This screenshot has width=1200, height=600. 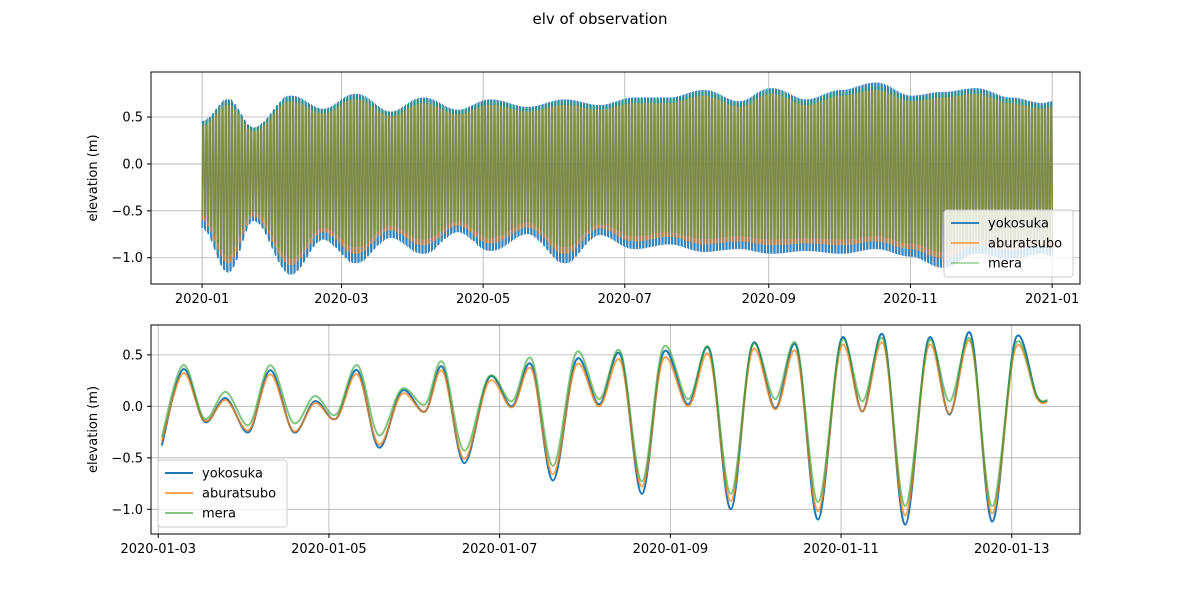 What do you see at coordinates (202, 299) in the screenshot?
I see `x-tick-label: 2020-01` at bounding box center [202, 299].